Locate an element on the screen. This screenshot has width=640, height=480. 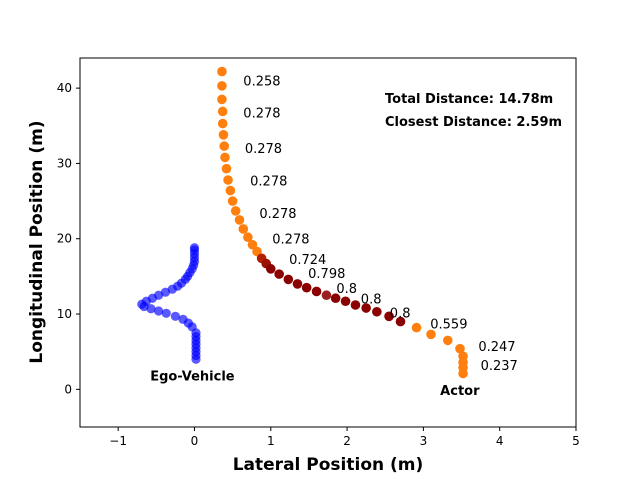
speed-annotation: 0.247 is located at coordinates (496, 347).